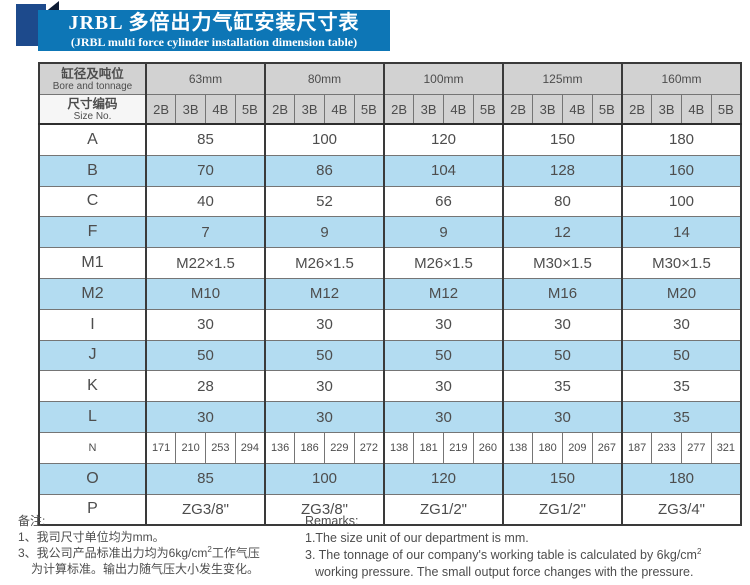 The height and width of the screenshot is (585, 750). I want to click on table-row-F: F 7 9 9 12 14, so click(390, 232).